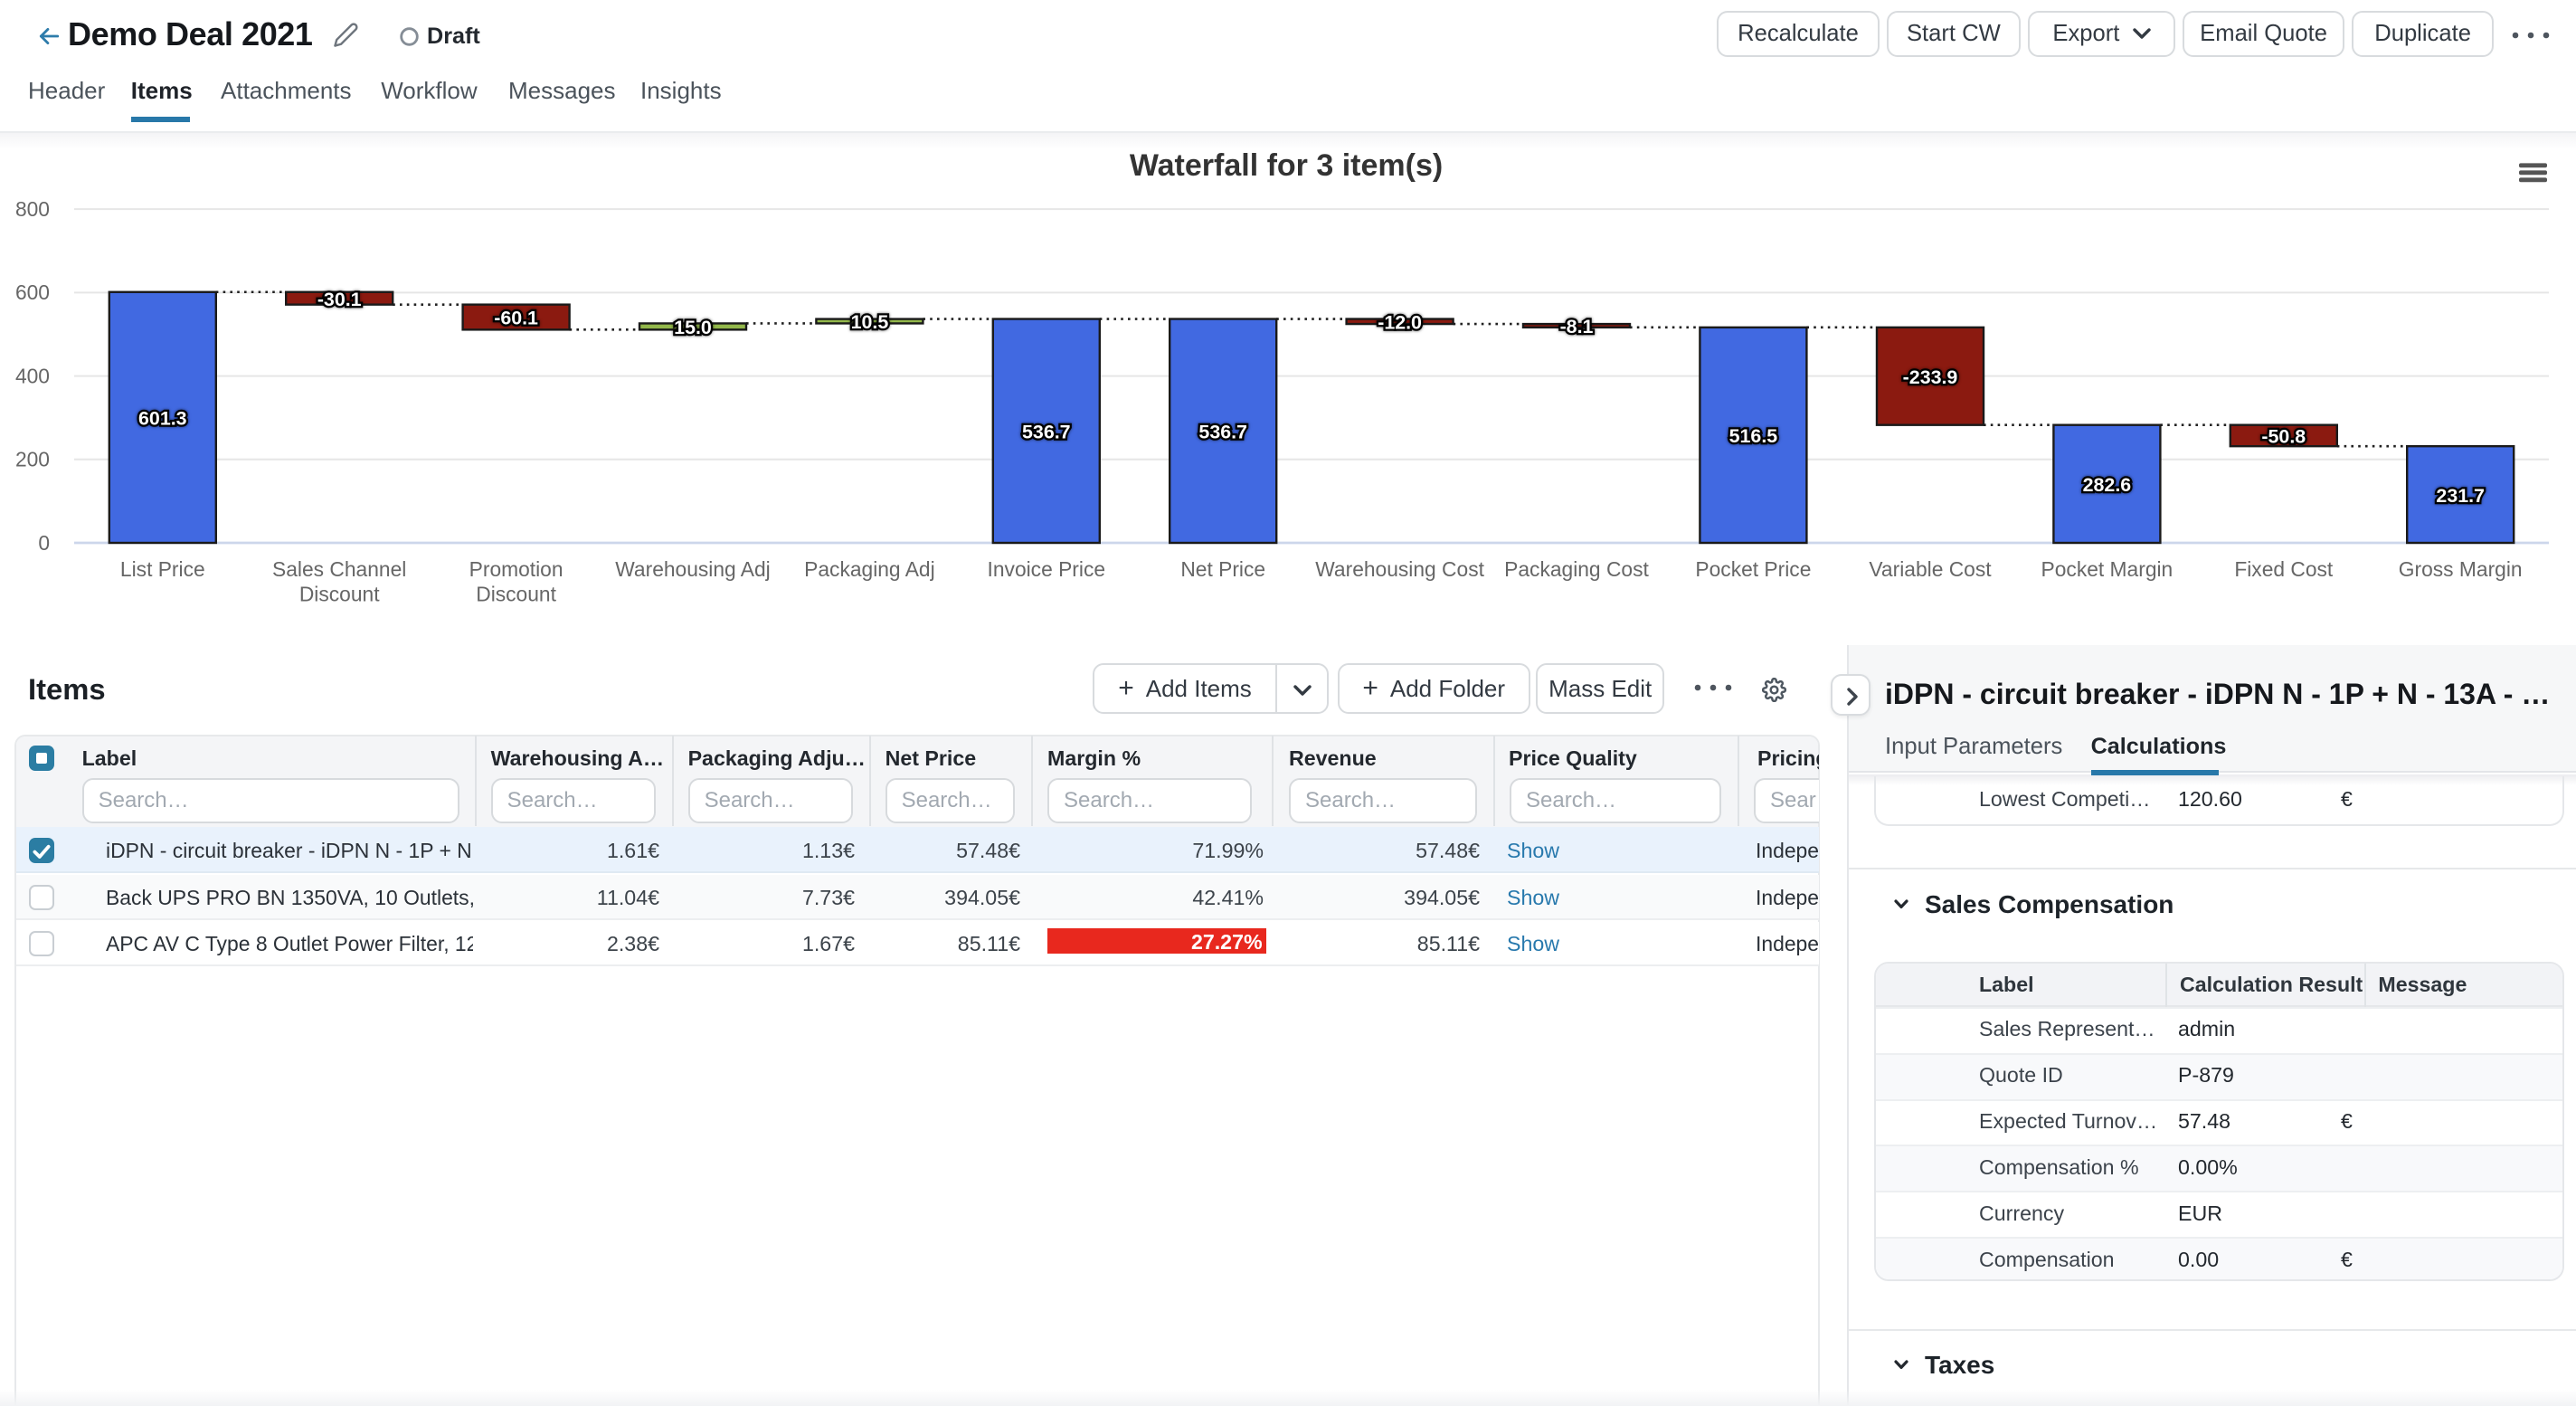 Image resolution: width=2576 pixels, height=1406 pixels. Describe the element at coordinates (44, 543) in the screenshot. I see `svg-text: 0` at that location.